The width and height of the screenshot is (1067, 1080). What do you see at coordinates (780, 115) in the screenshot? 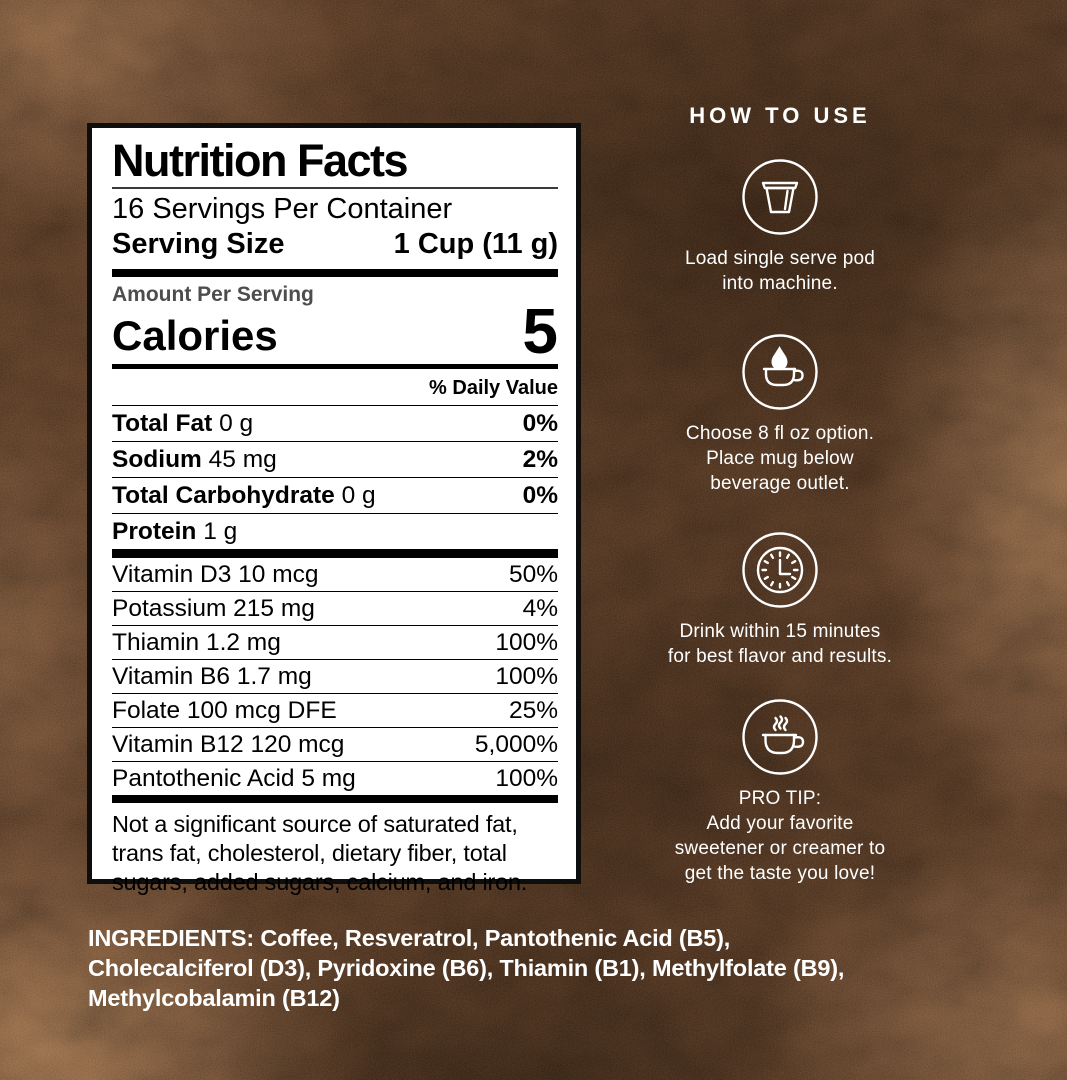
I see `how-to-use-heading: HOW TO USE` at bounding box center [780, 115].